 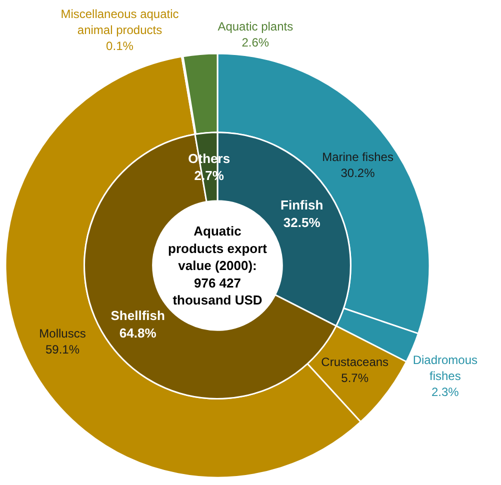 What do you see at coordinates (218, 266) in the screenshot?
I see `text: Aquatic products export value (2000): 976 427 thousand USD` at bounding box center [218, 266].